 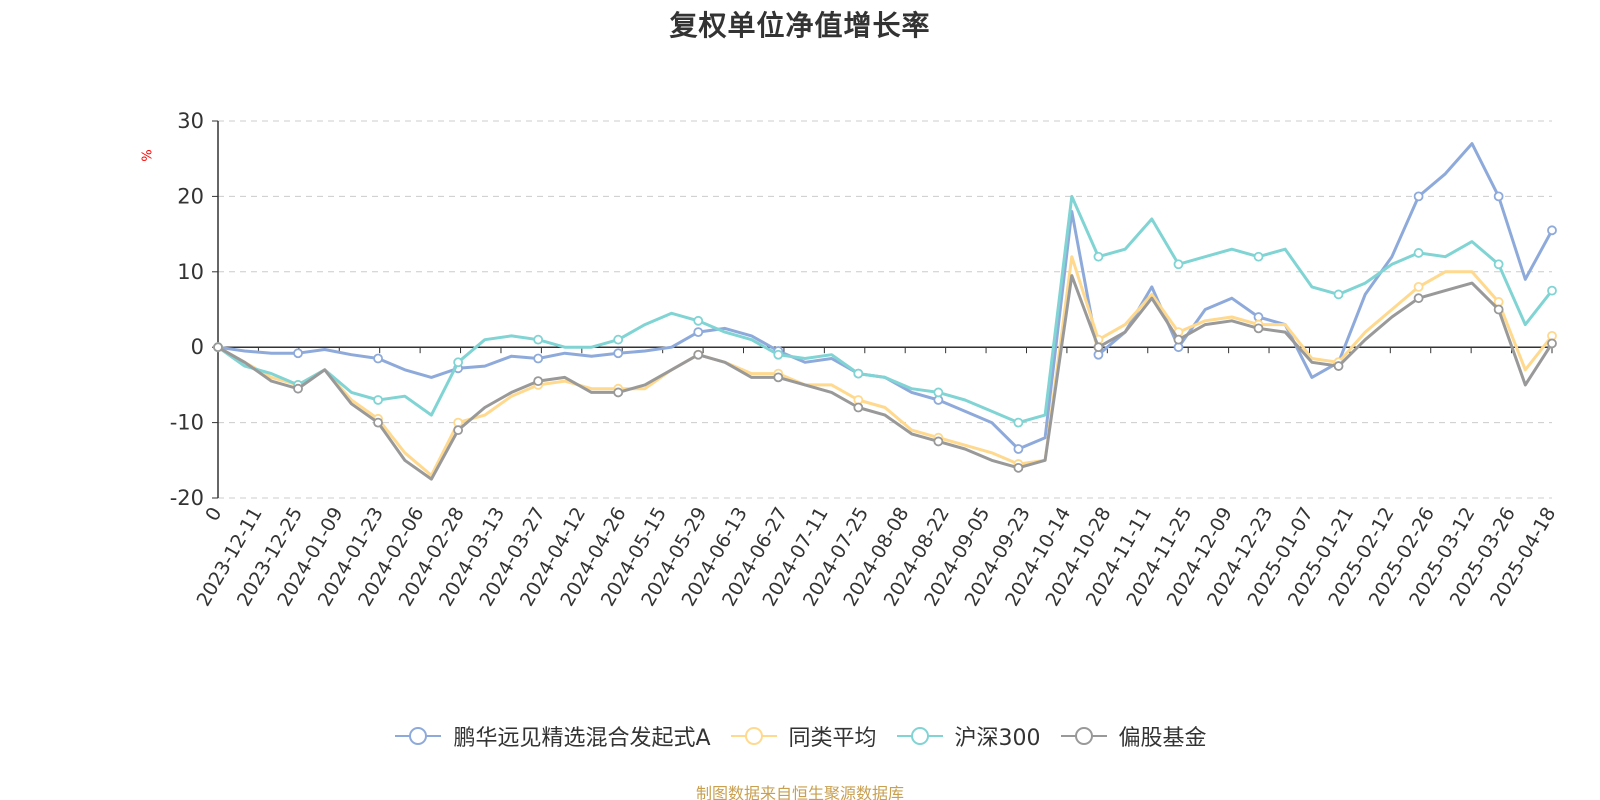 I want to click on series-2-point, so click(x=1418, y=286).